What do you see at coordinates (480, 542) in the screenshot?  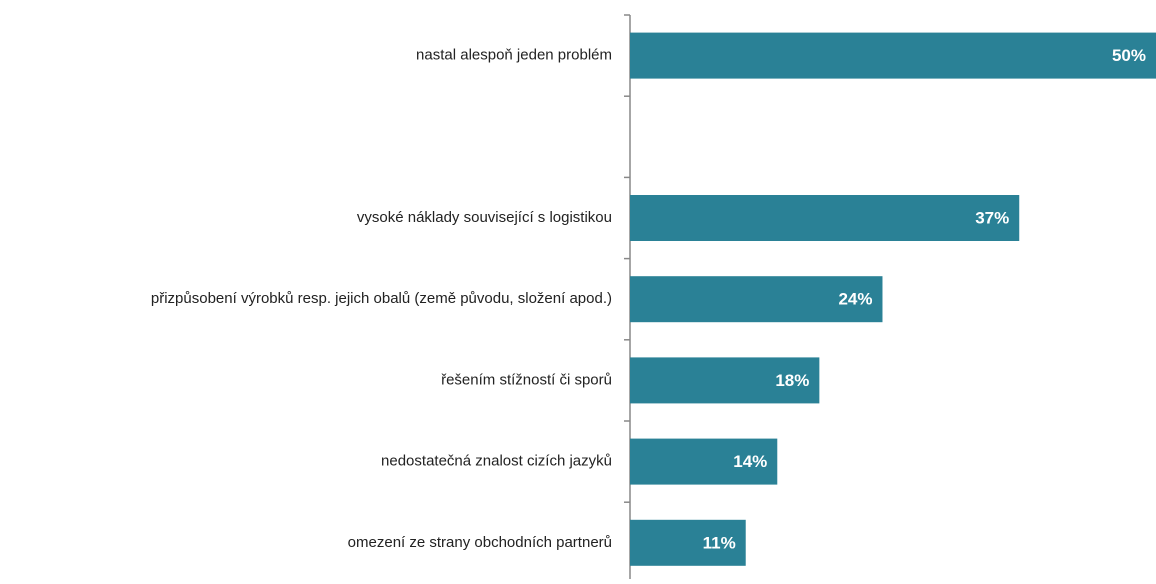 I see `category-label: omezení ze strany obchodních partnerů` at bounding box center [480, 542].